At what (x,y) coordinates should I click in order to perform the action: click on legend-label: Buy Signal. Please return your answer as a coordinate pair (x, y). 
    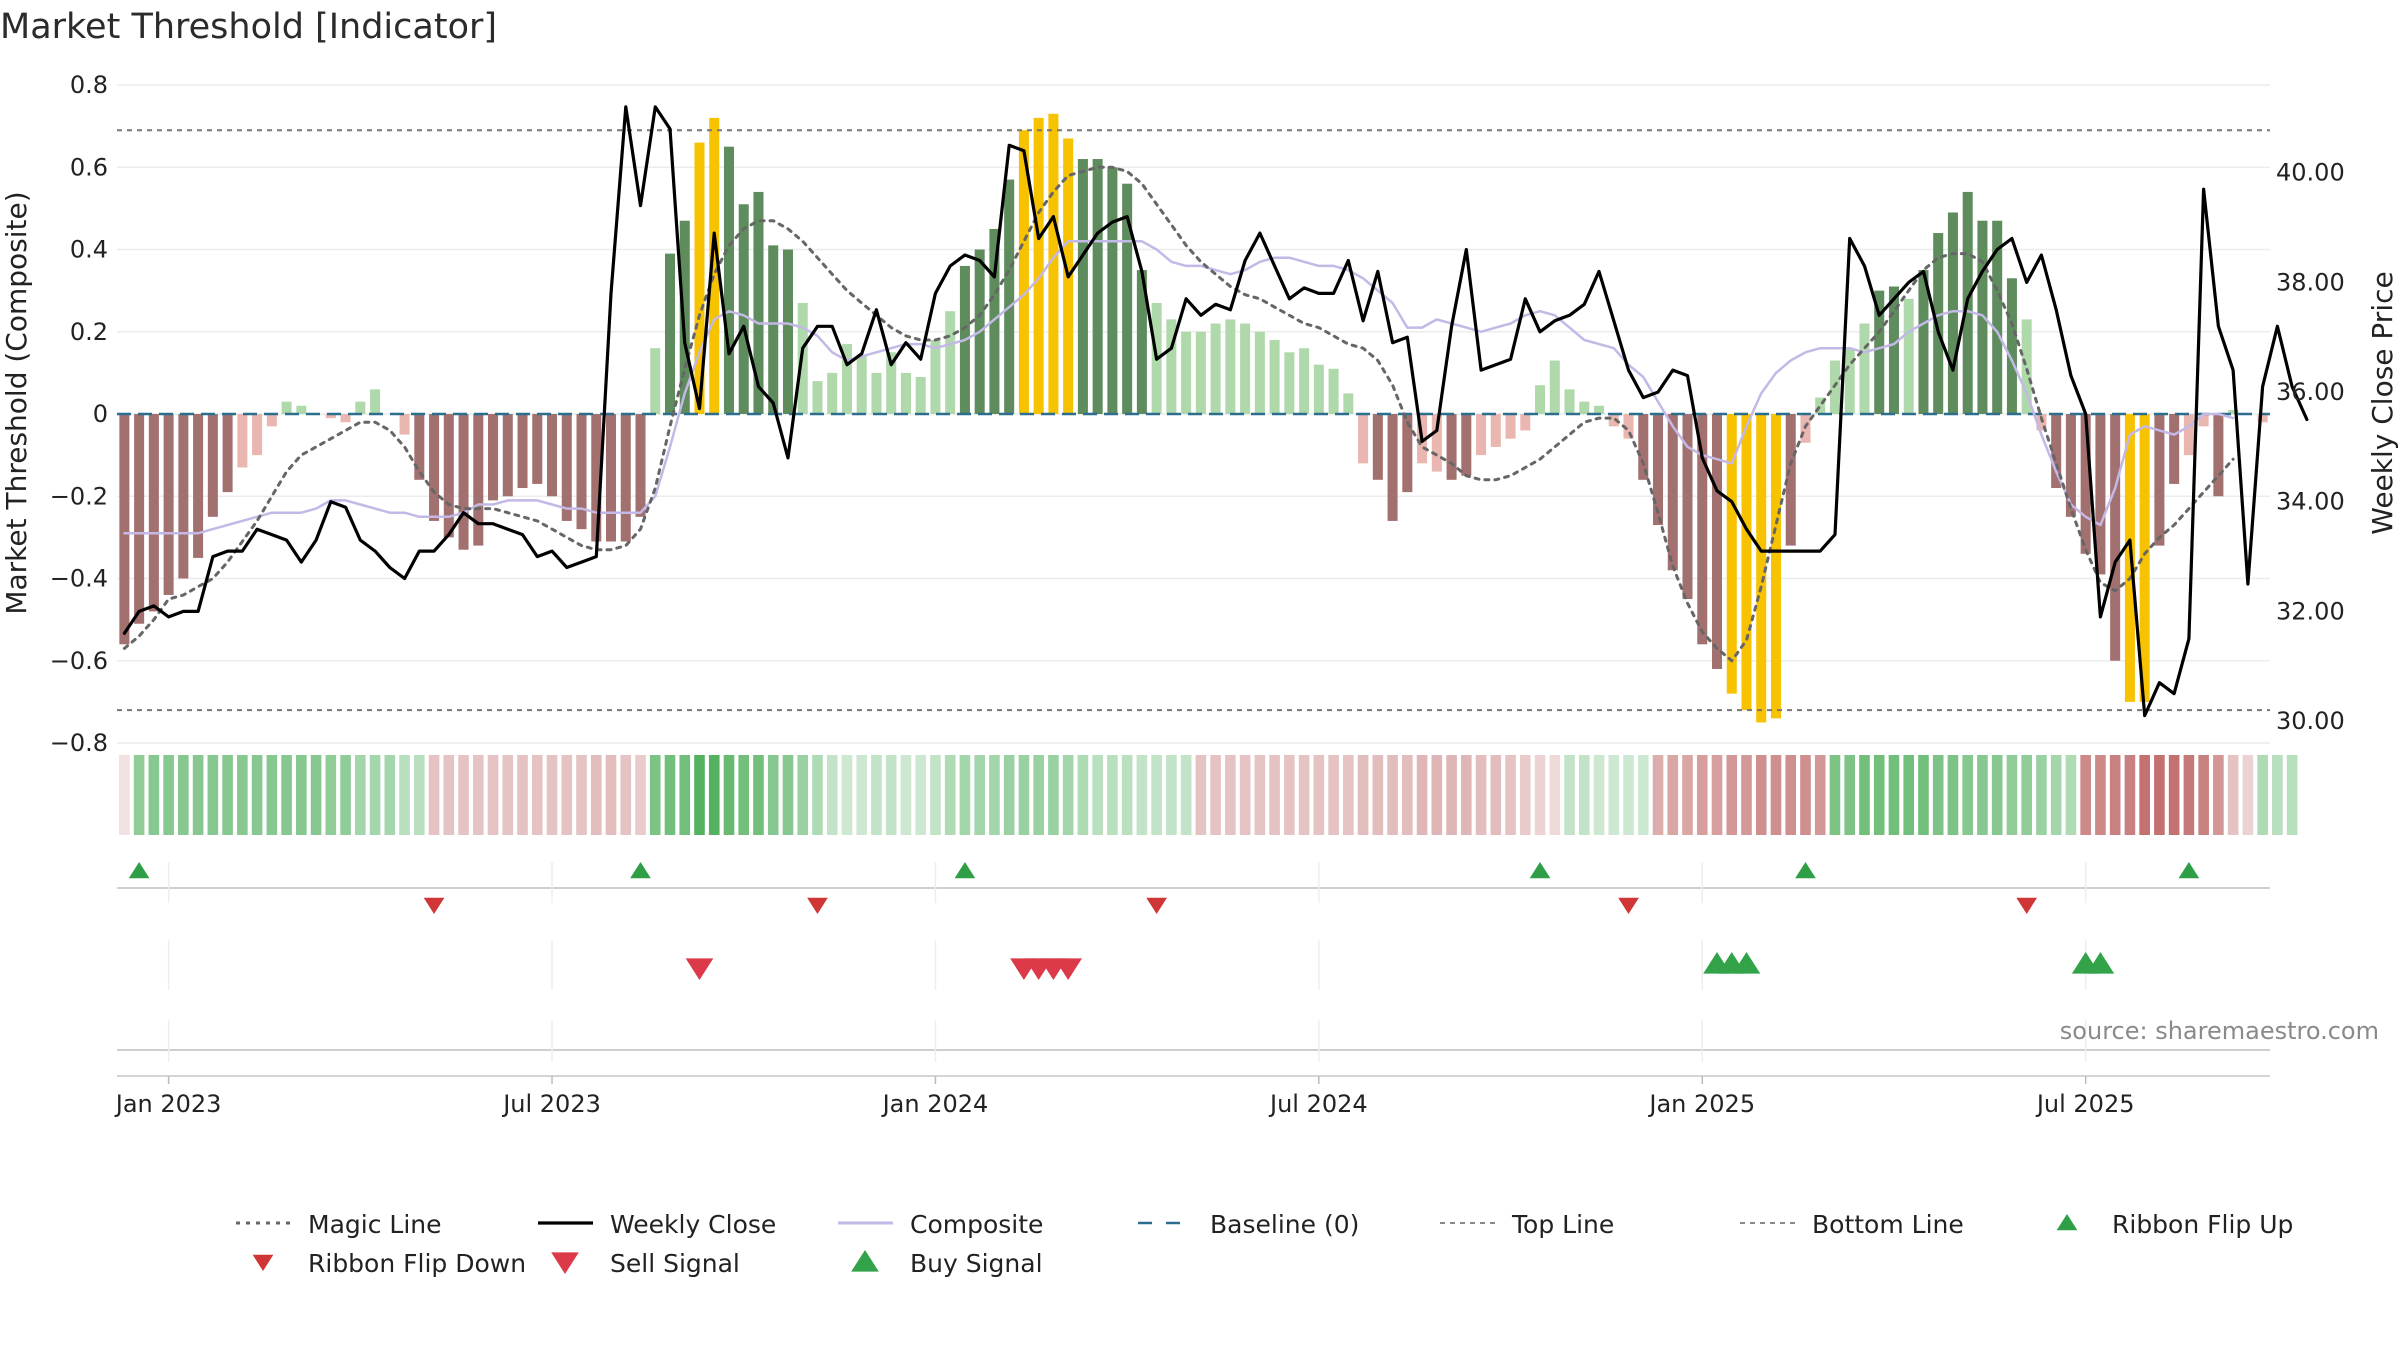
    Looking at the image, I should click on (976, 1263).